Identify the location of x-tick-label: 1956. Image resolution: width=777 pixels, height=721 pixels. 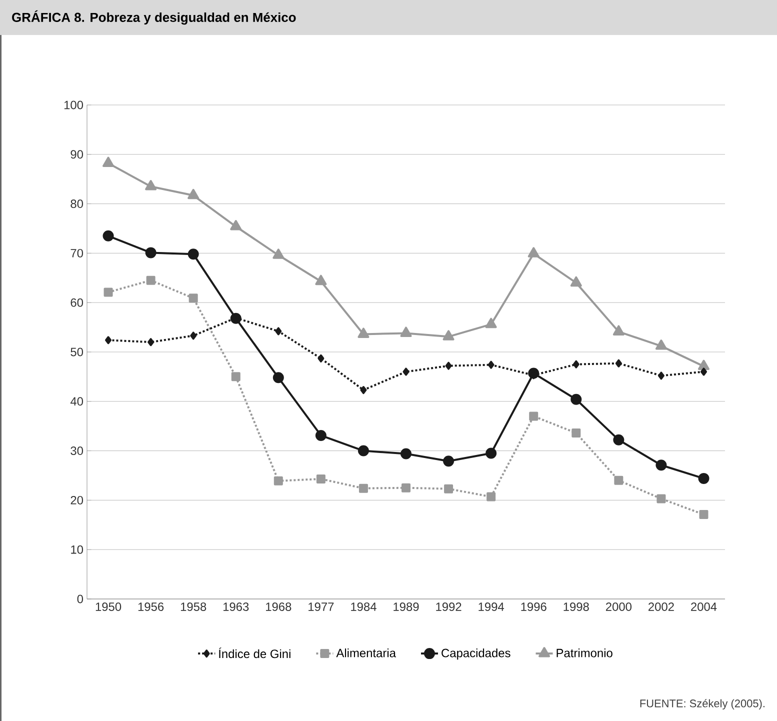
(151, 606).